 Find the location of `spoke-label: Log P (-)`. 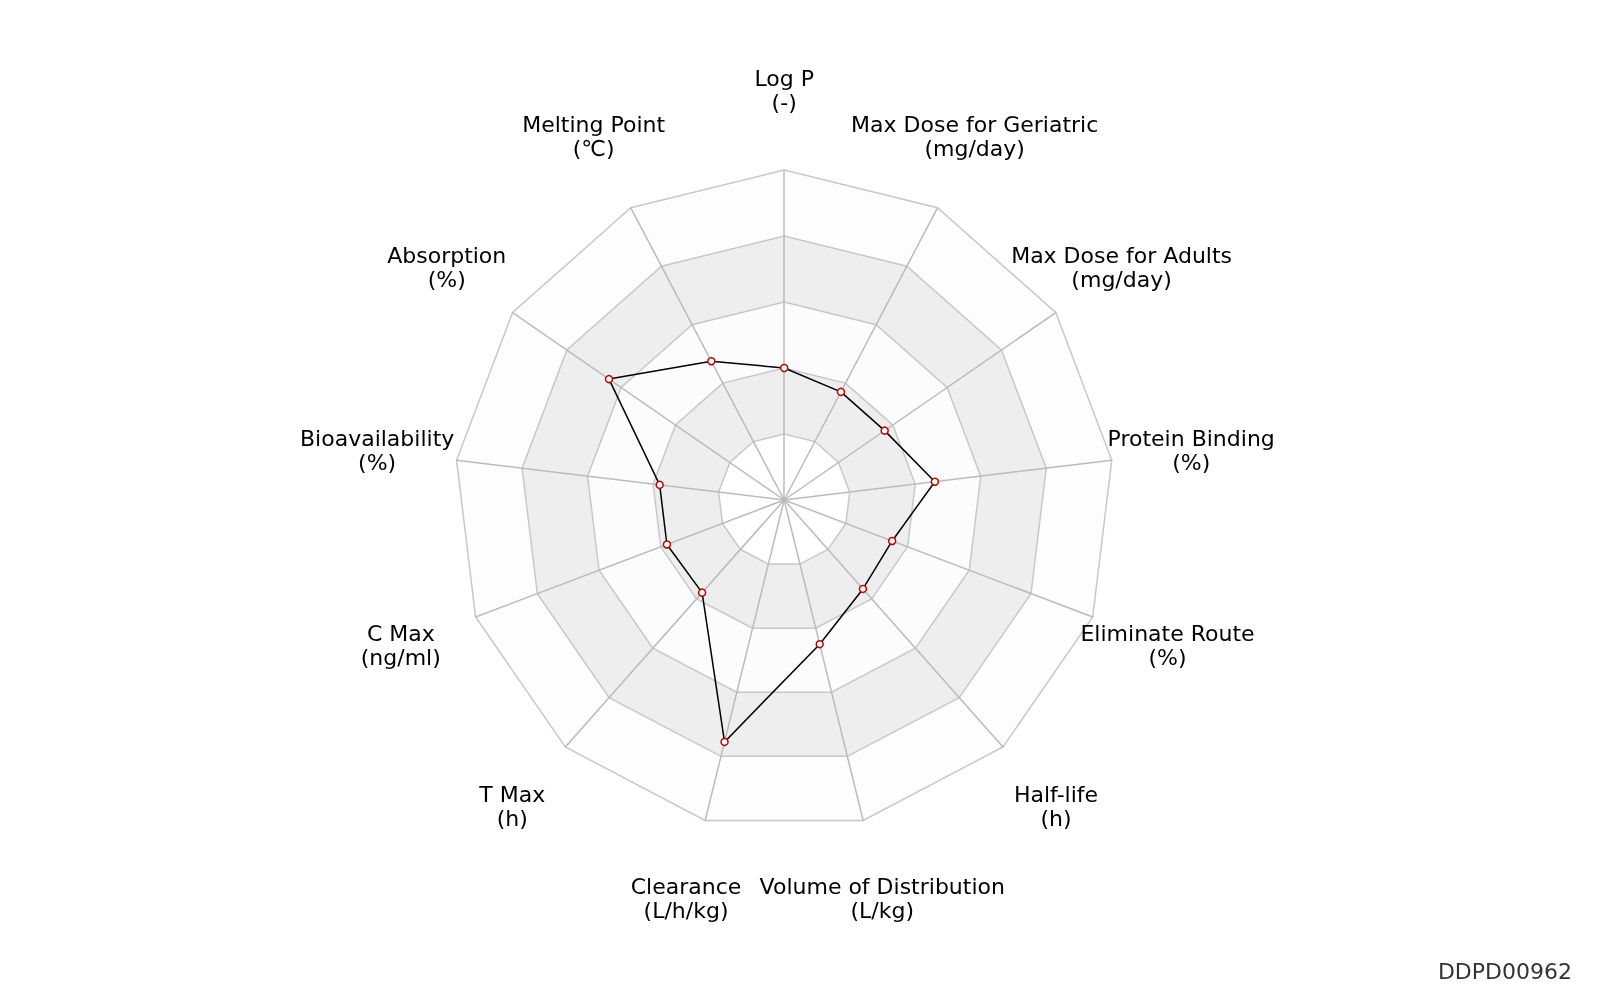

spoke-label: Log P (-) is located at coordinates (784, 90).